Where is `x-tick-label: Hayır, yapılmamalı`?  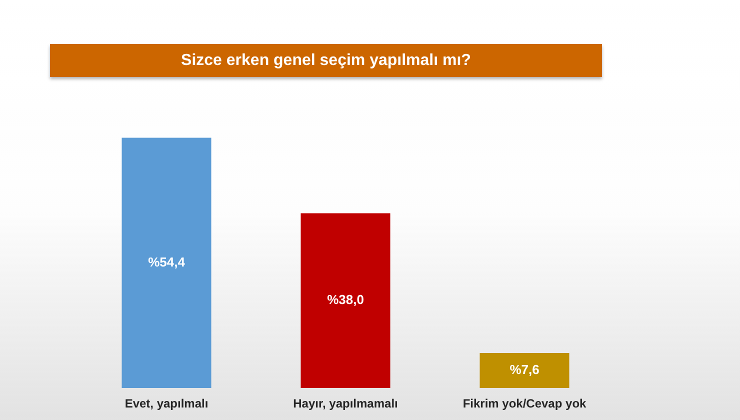
x-tick-label: Hayır, yapılmamalı is located at coordinates (345, 403).